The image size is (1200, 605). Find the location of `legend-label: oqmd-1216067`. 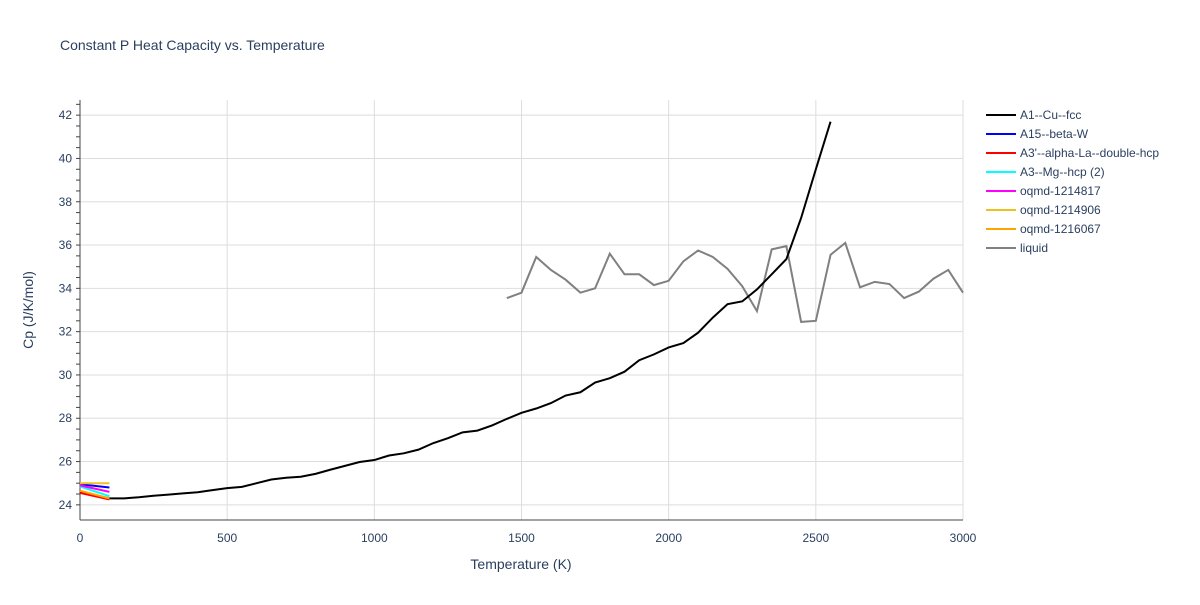

legend-label: oqmd-1216067 is located at coordinates (1060, 229).